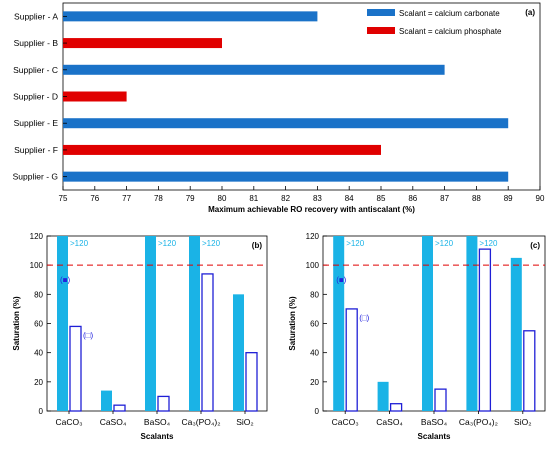 The height and width of the screenshot is (450, 550). What do you see at coordinates (95, 96) in the screenshot?
I see `bar-supplier-d` at bounding box center [95, 96].